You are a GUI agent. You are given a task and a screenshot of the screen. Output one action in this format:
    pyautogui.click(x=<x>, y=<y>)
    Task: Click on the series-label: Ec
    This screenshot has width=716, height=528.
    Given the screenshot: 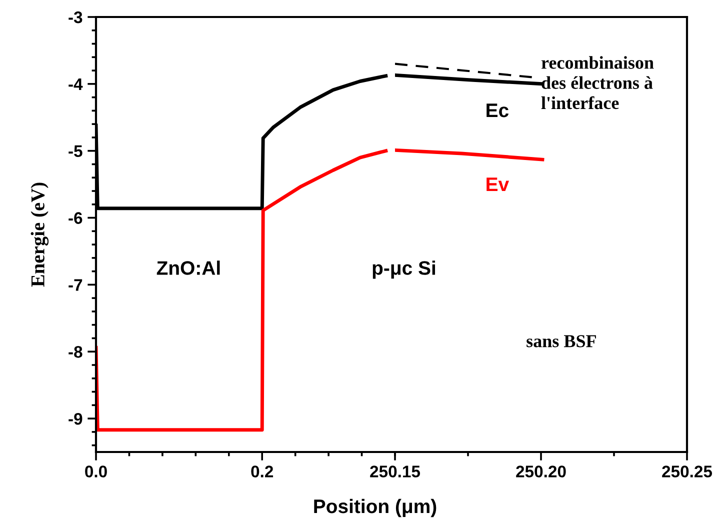 What is the action you would take?
    pyautogui.click(x=497, y=111)
    